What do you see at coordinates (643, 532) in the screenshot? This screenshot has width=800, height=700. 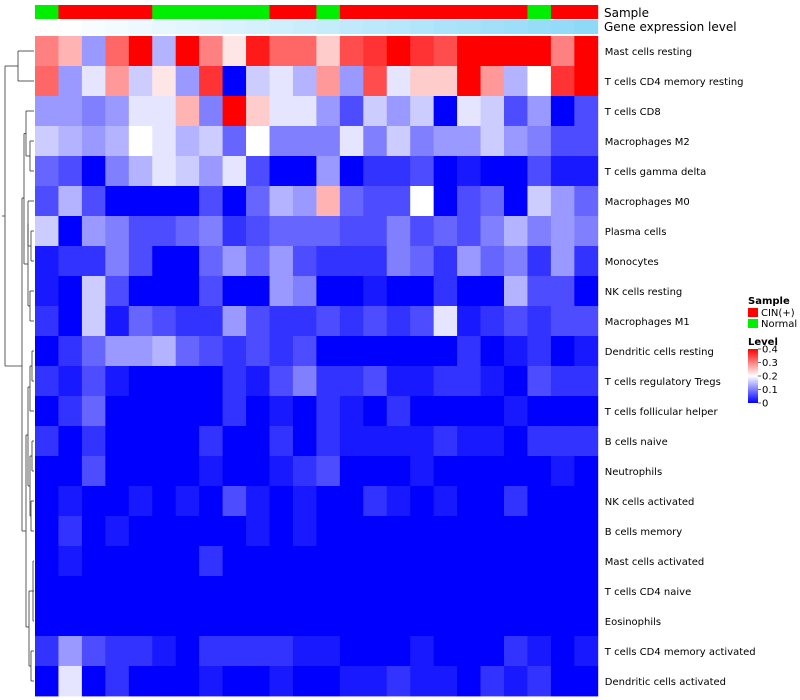 I see `row-label: B cells memory` at bounding box center [643, 532].